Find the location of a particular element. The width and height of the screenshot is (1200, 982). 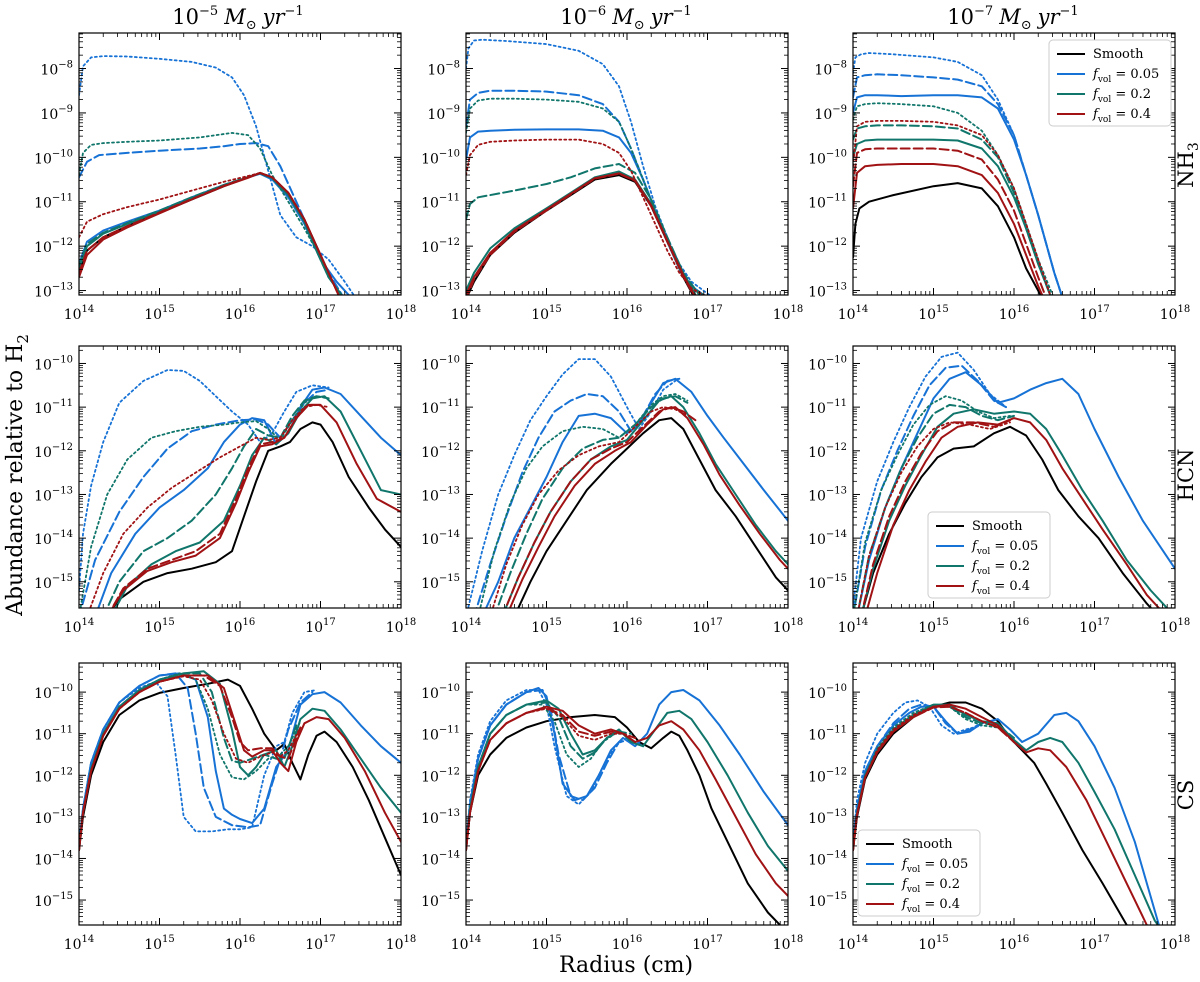

legend-2: Smooth fvol = 0.05 fvol = 0.2 fvol = 0.4 is located at coordinates (919, 873).